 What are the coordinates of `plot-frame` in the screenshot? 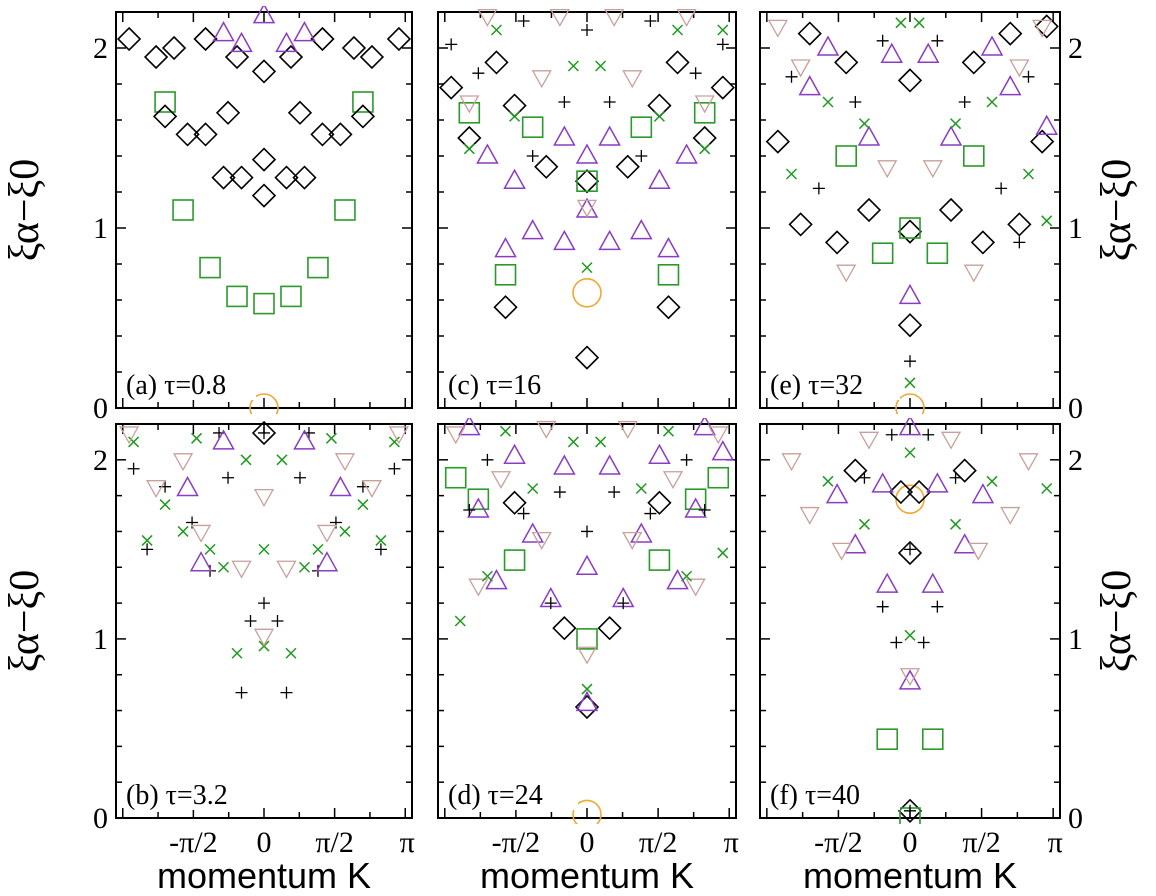 It's located at (587, 210).